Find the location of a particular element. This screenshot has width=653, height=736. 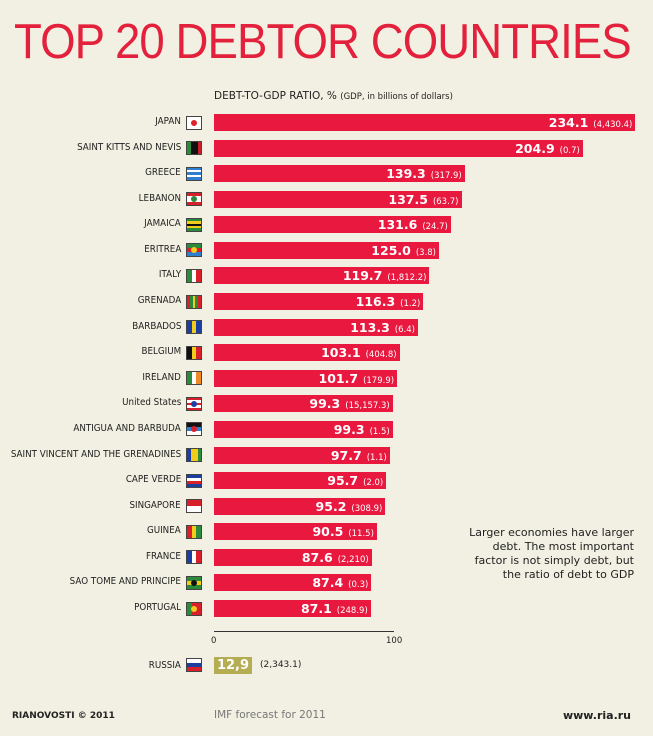

ratio-value: 116.3 is located at coordinates (375, 302).